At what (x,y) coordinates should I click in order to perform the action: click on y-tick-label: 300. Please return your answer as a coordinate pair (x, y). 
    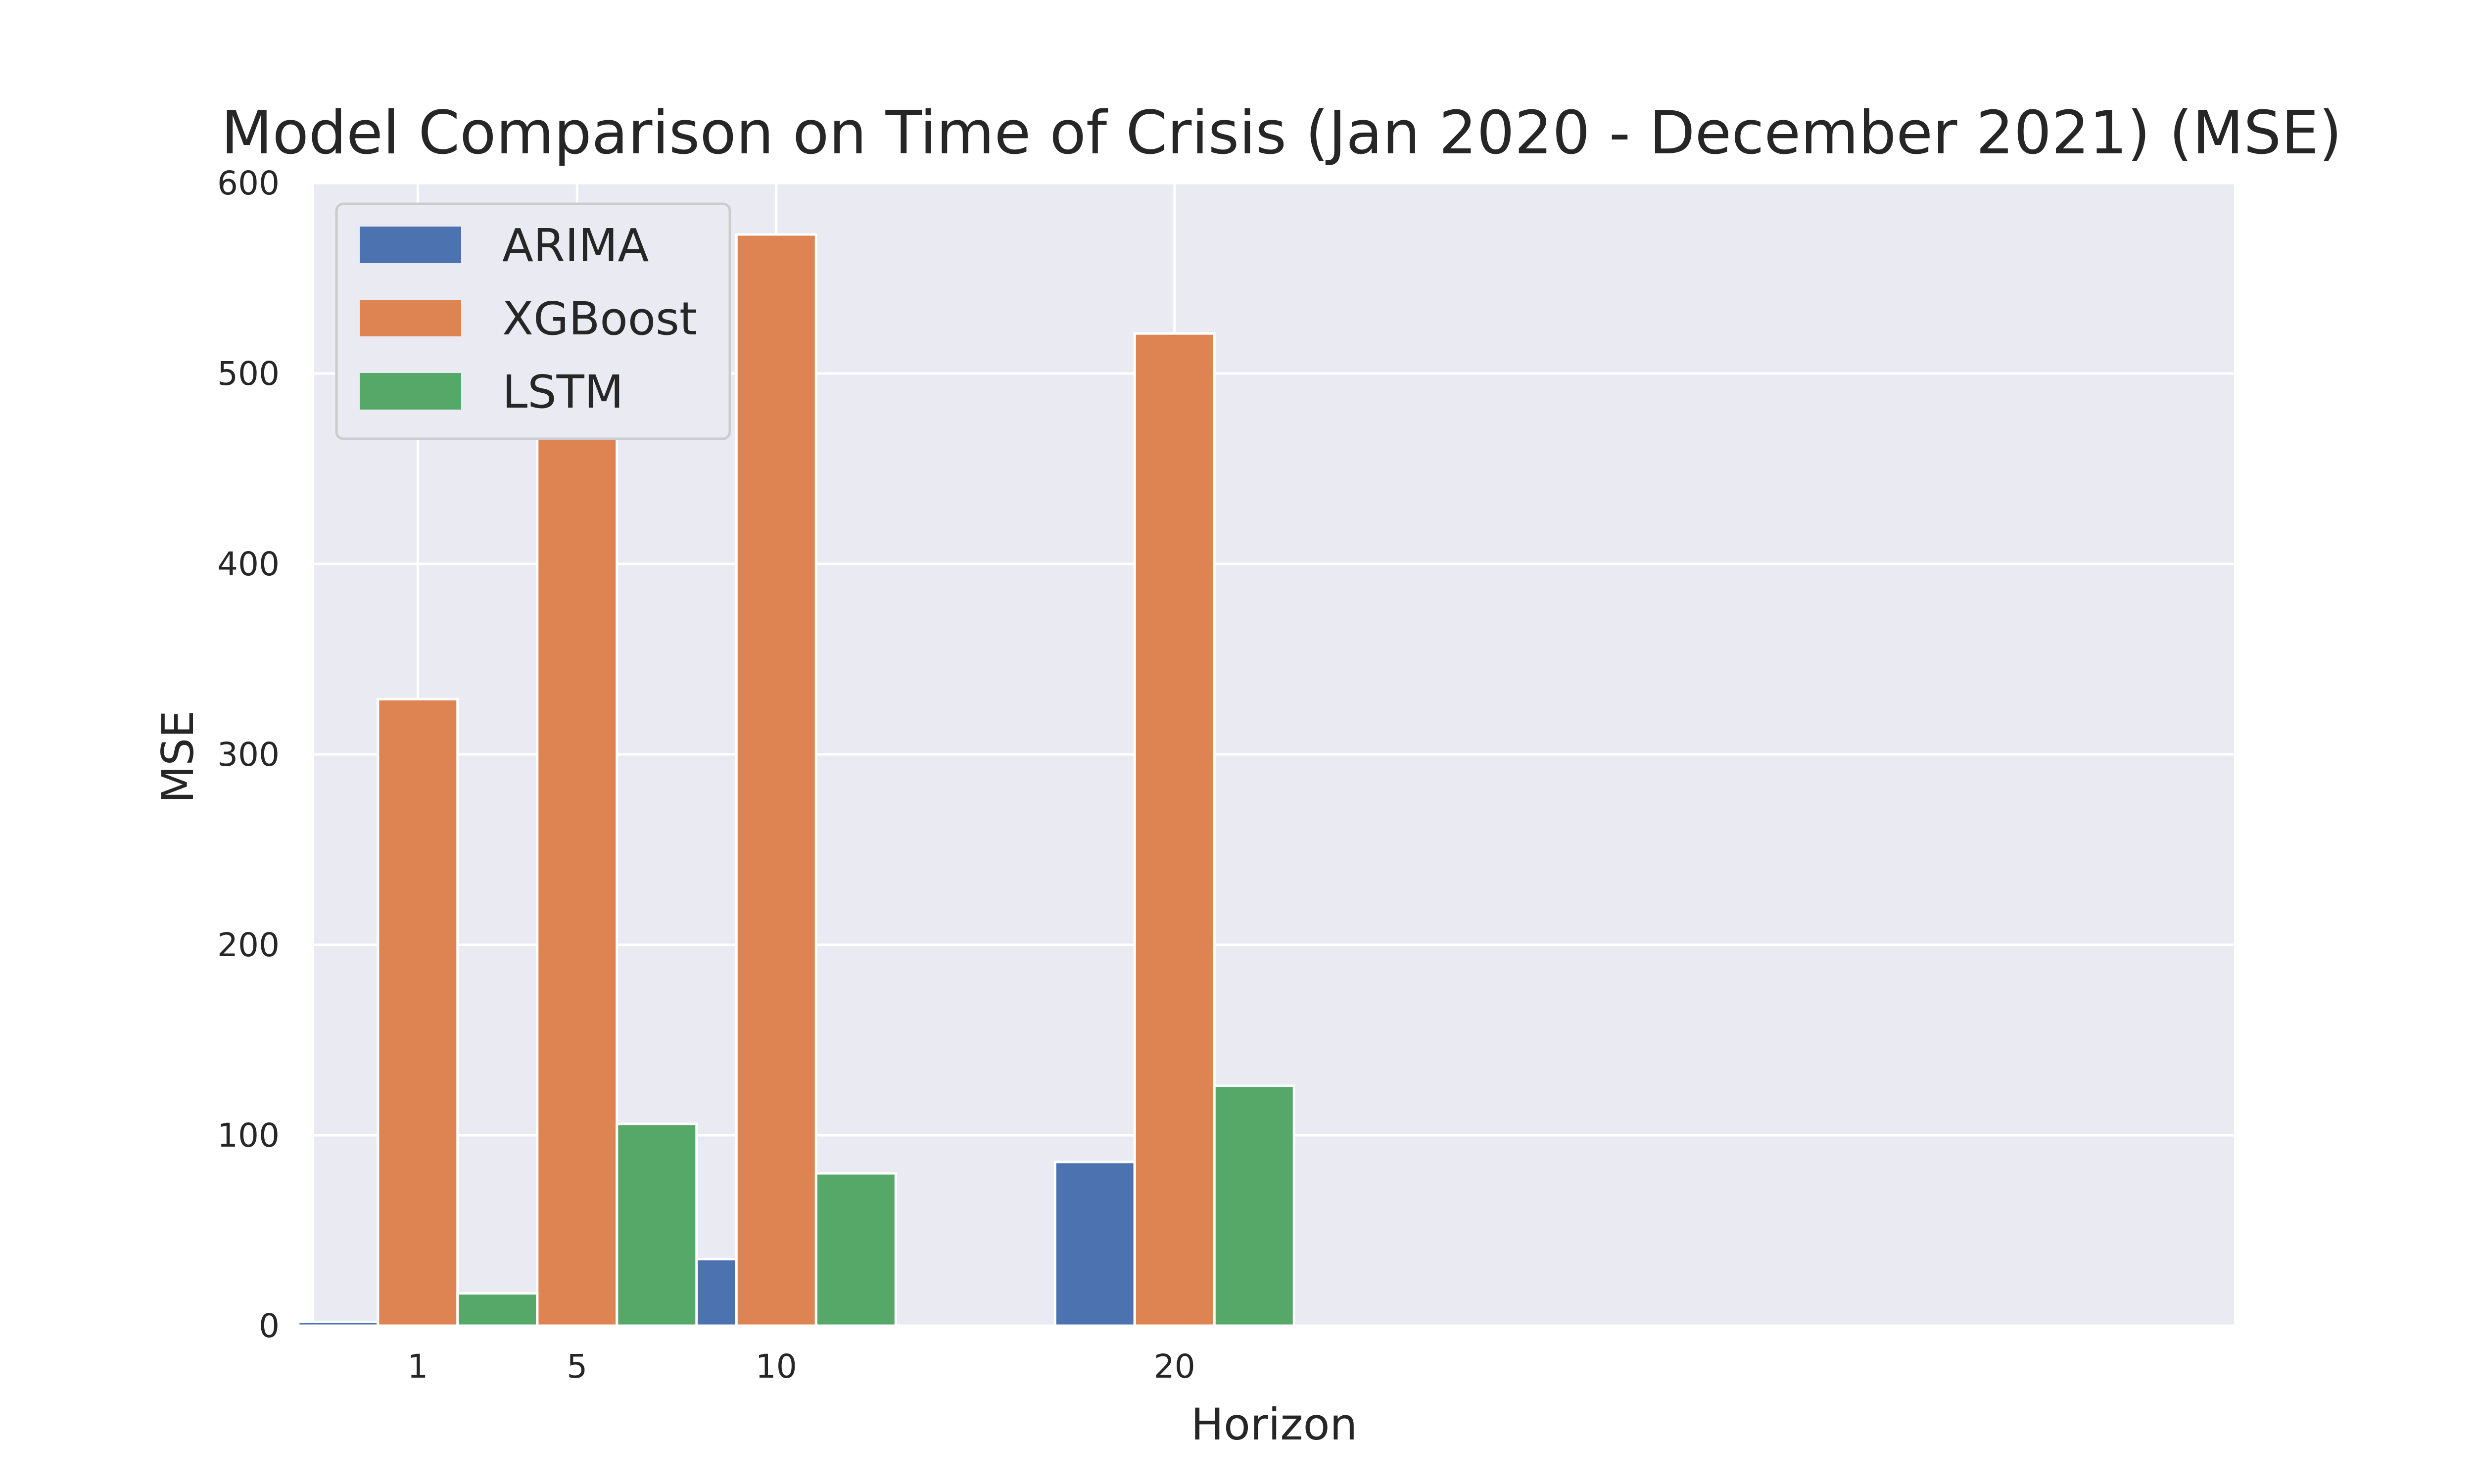
    Looking at the image, I should click on (249, 755).